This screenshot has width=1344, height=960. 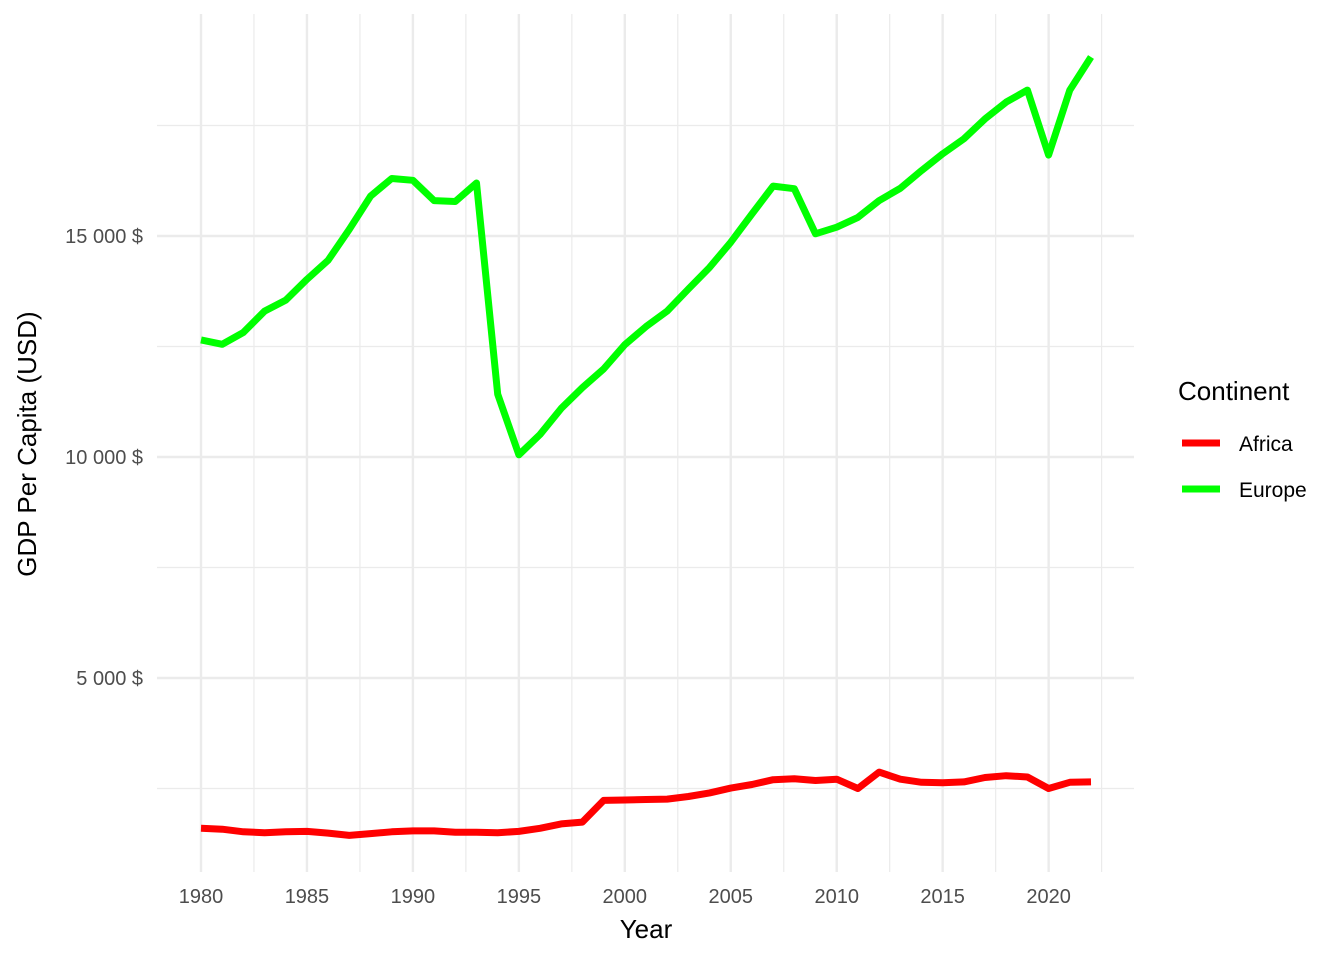 I want to click on x-axis-tick-labels: 1980 1985 1990 1995 2000 2005 2010 2015 2020, so click(x=625, y=897).